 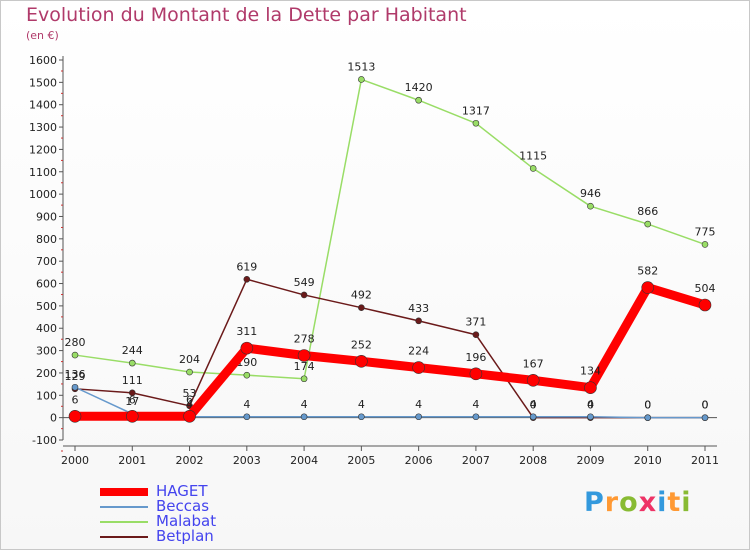 I want to click on proxiti-logo: Proxiti, so click(x=638, y=502).